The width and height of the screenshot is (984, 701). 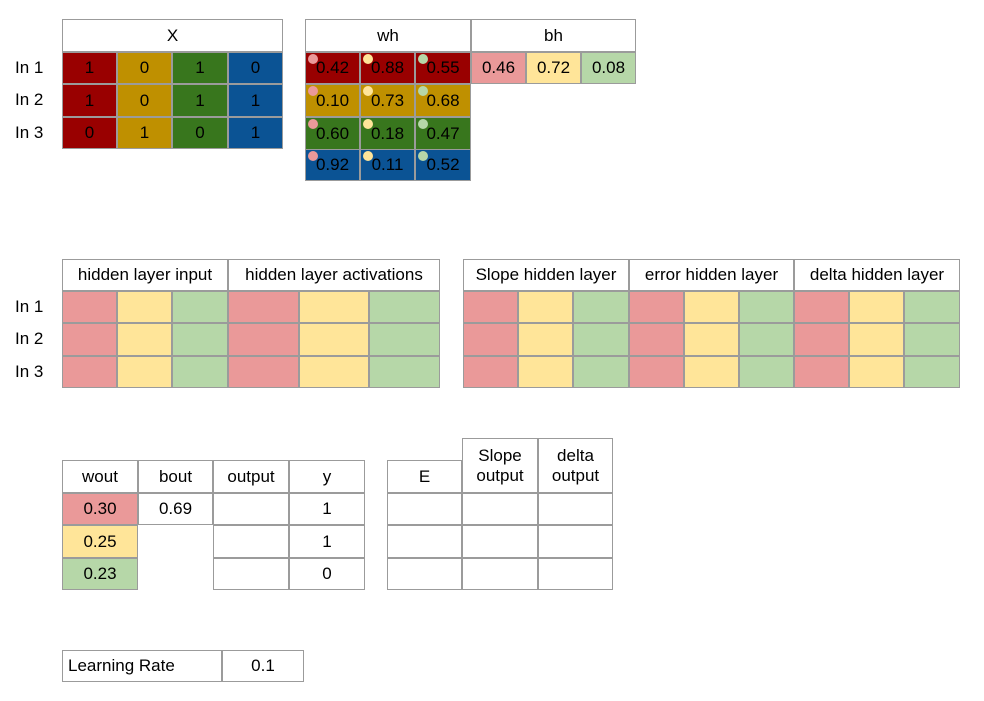 What do you see at coordinates (327, 476) in the screenshot?
I see `y-header: y` at bounding box center [327, 476].